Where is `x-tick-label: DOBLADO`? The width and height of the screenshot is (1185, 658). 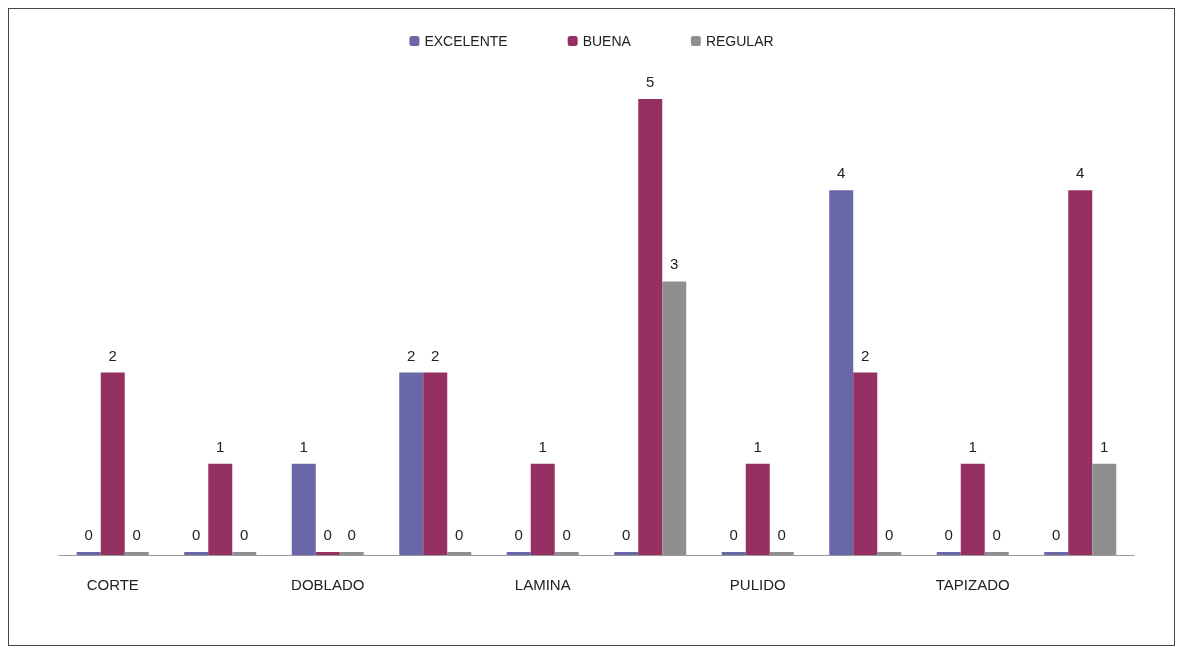
x-tick-label: DOBLADO is located at coordinates (328, 584).